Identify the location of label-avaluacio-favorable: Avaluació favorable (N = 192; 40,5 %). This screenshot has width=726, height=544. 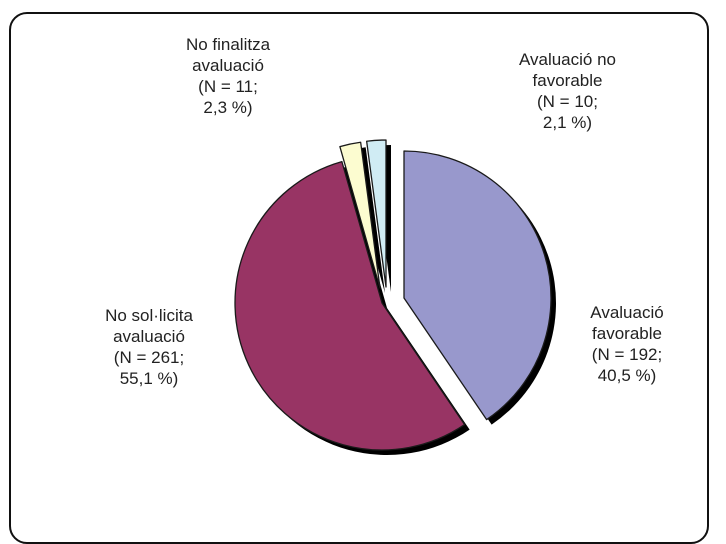
(627, 344).